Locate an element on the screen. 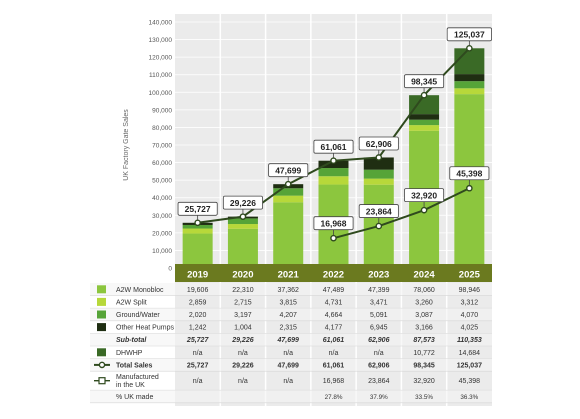 Image resolution: width=580 pixels, height=419 pixels. table-cell: 47,399 is located at coordinates (379, 290).